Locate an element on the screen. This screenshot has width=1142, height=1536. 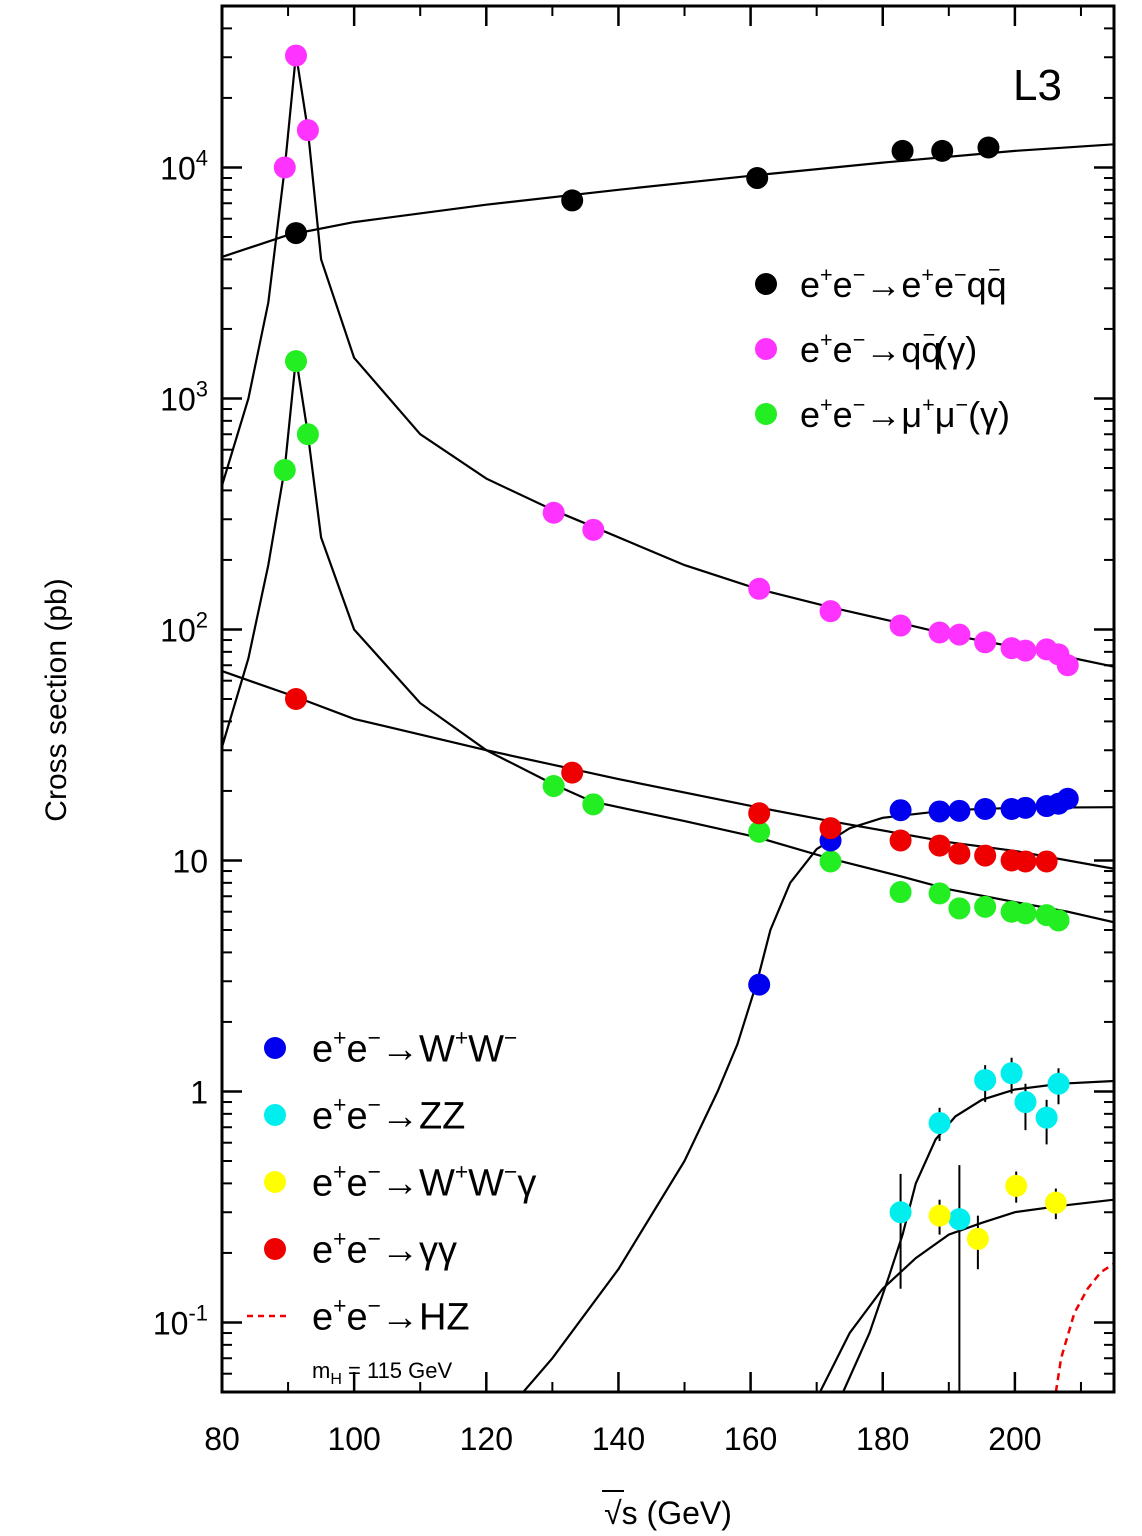
y-tick-label: 10 is located at coordinates (190, 861).